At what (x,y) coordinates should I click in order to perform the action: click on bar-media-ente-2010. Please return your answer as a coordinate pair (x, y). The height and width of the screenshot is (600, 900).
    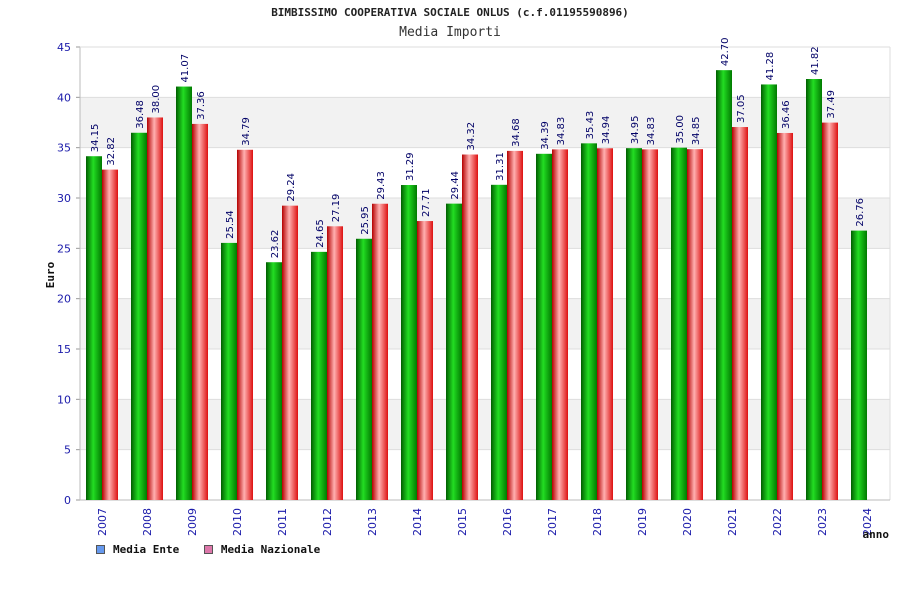
    Looking at the image, I should click on (229, 371).